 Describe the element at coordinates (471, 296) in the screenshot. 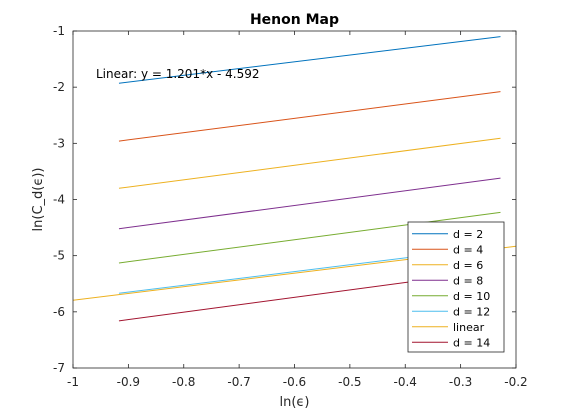

I see `legend-label: d = 10` at that location.